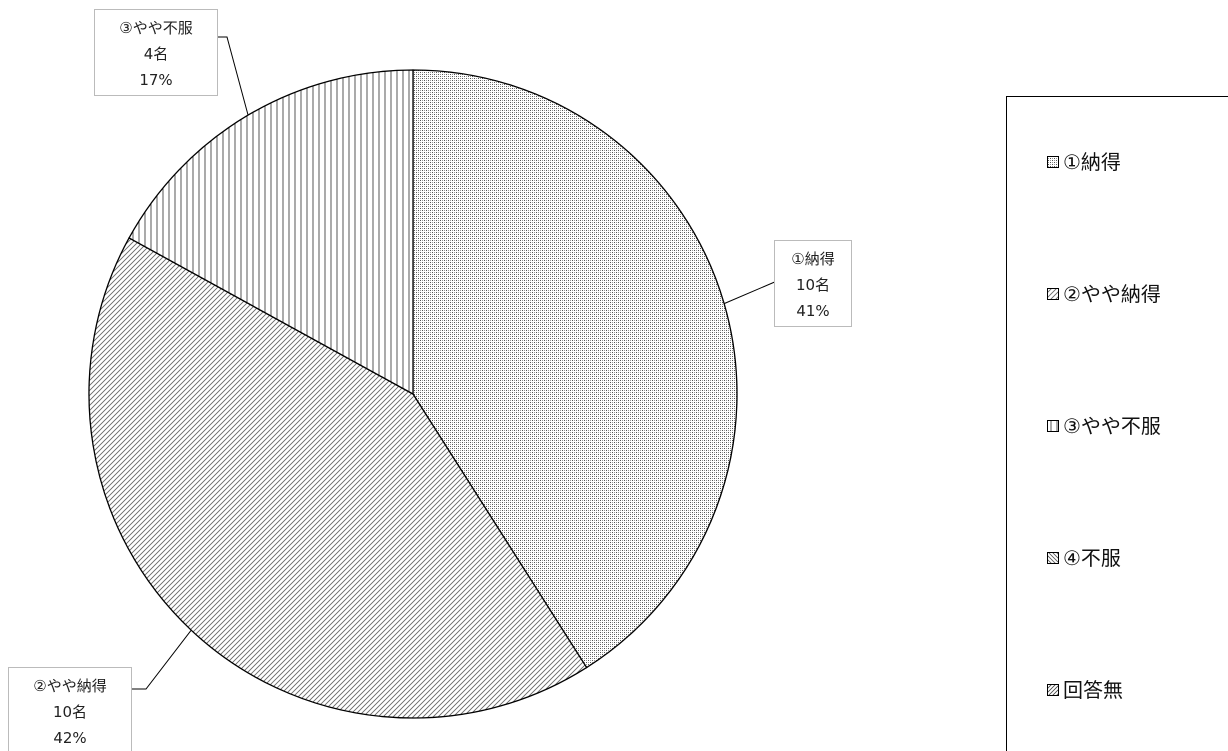 Image resolution: width=1228 pixels, height=751 pixels. What do you see at coordinates (812, 311) in the screenshot?
I see `data-label-percent-1: 41%` at bounding box center [812, 311].